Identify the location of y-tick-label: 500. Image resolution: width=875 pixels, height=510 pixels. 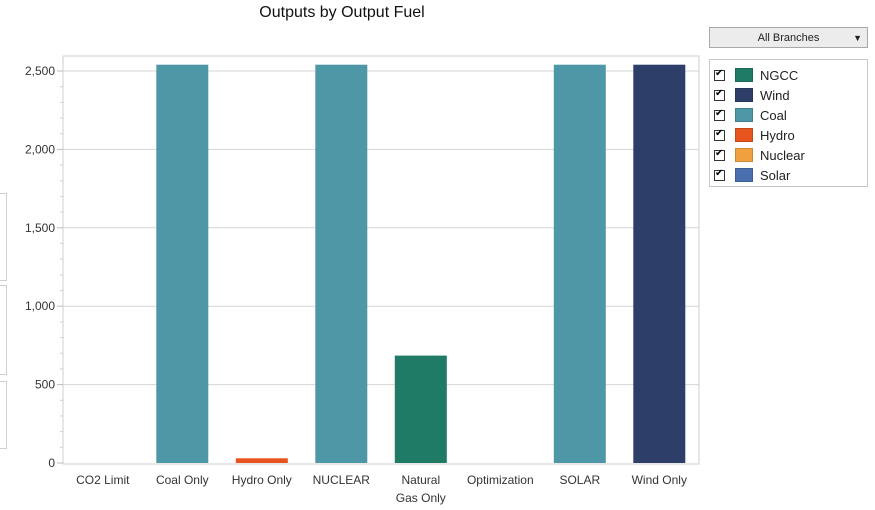
(45, 385).